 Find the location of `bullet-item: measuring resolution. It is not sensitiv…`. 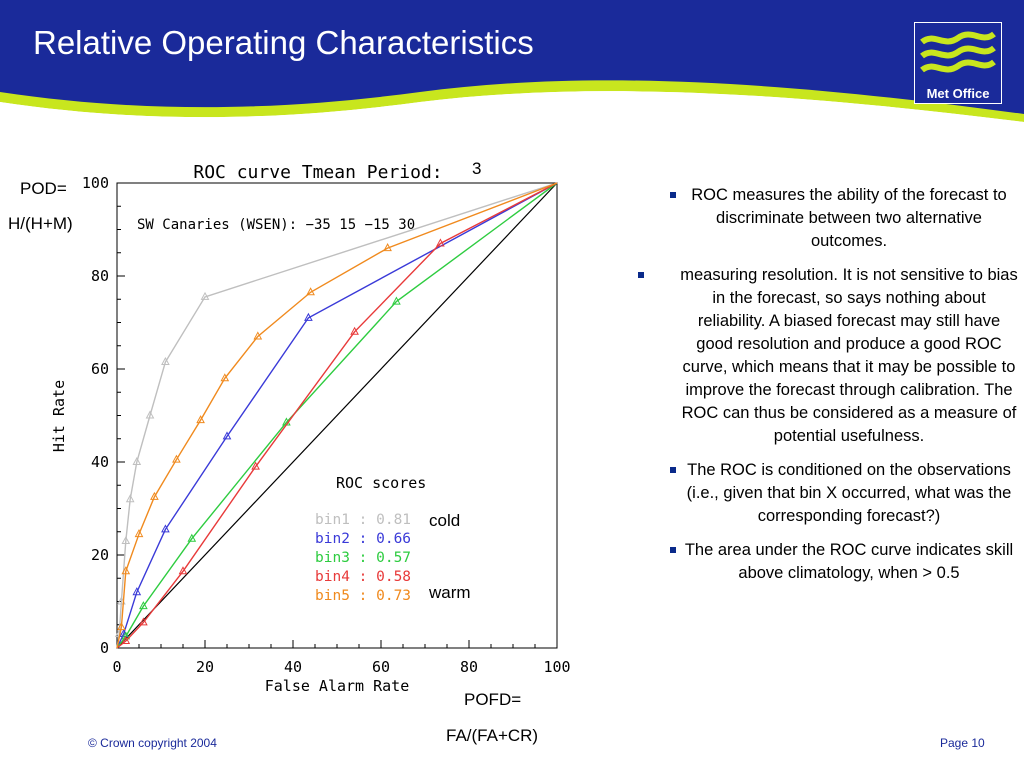

bullet-item: measuring resolution. It is not sensitiv… is located at coordinates (828, 356).